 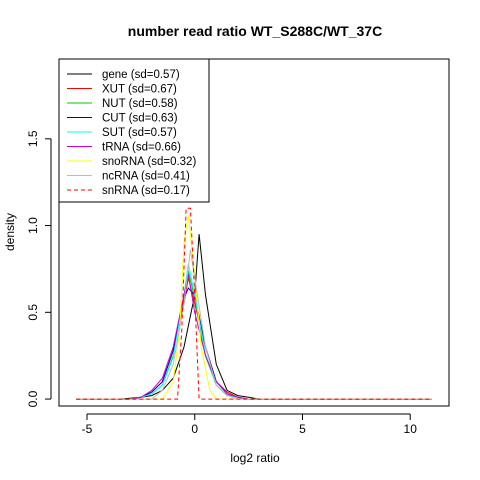 I want to click on y-tick-label: 0.0, so click(x=33, y=398).